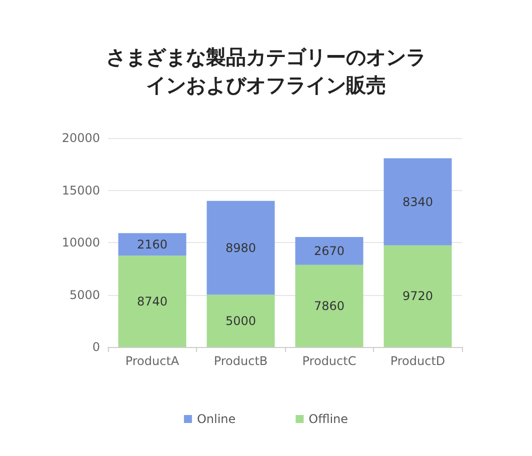 This screenshot has width=532, height=456. I want to click on y-tick-label: 5000, so click(84, 295).